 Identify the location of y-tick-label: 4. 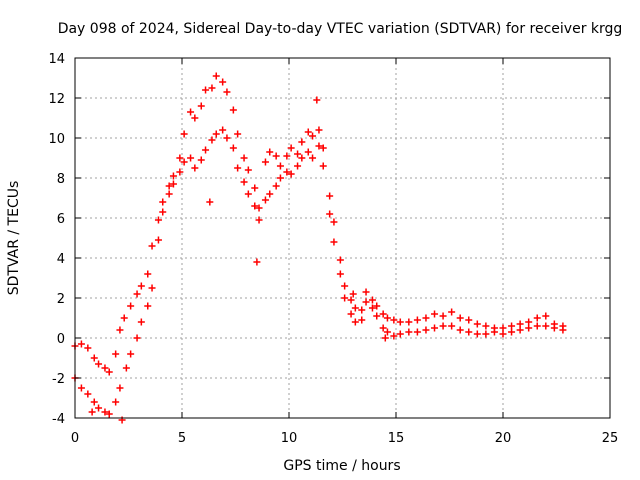
(61, 259).